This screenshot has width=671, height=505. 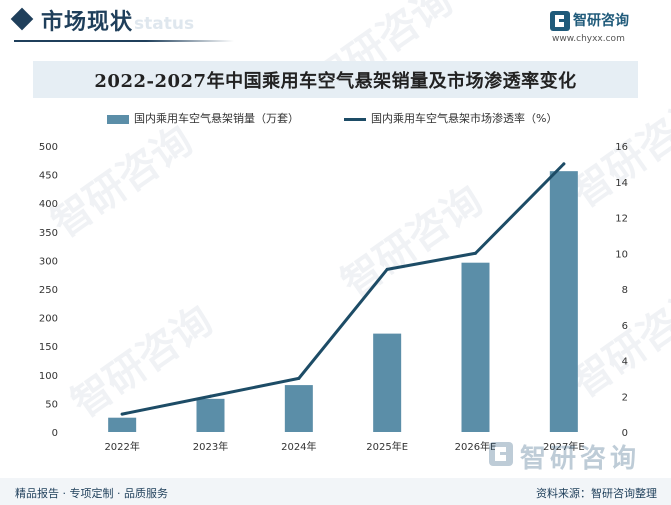 What do you see at coordinates (48, 319) in the screenshot?
I see `y-left-tick-label: 200` at bounding box center [48, 319].